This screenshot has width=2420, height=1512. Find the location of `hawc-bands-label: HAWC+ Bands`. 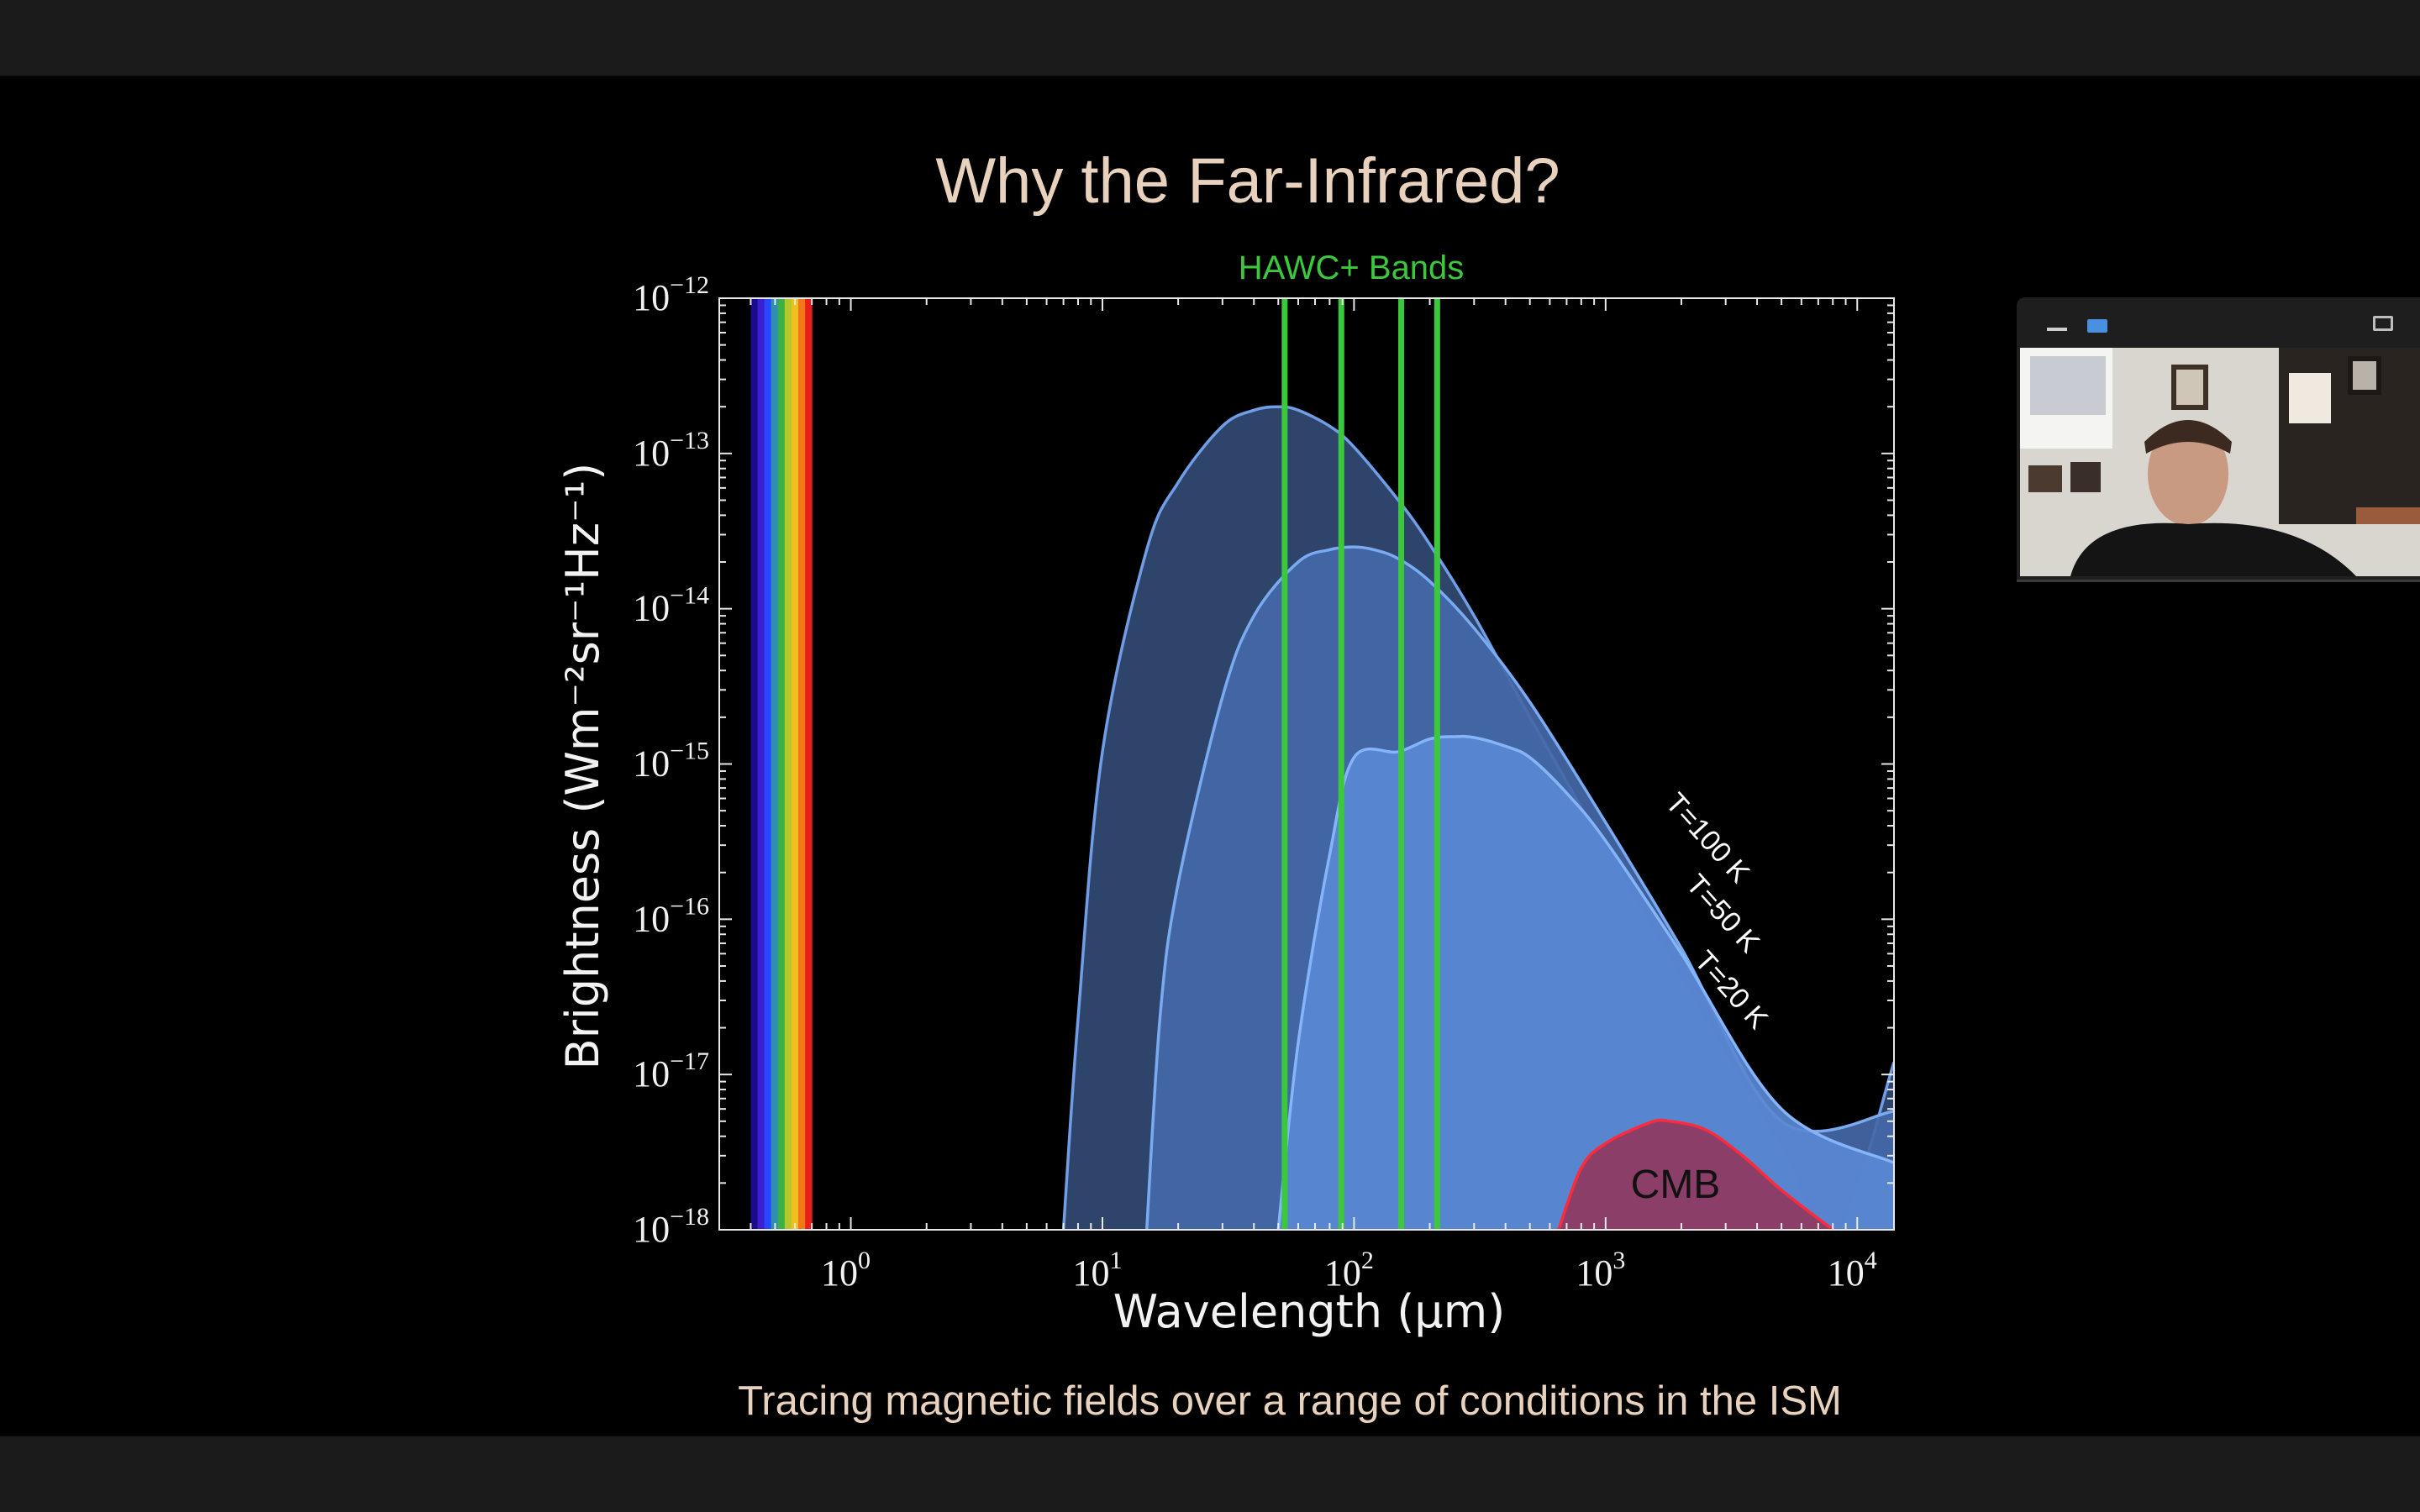

hawc-bands-label: HAWC+ Bands is located at coordinates (1352, 267).